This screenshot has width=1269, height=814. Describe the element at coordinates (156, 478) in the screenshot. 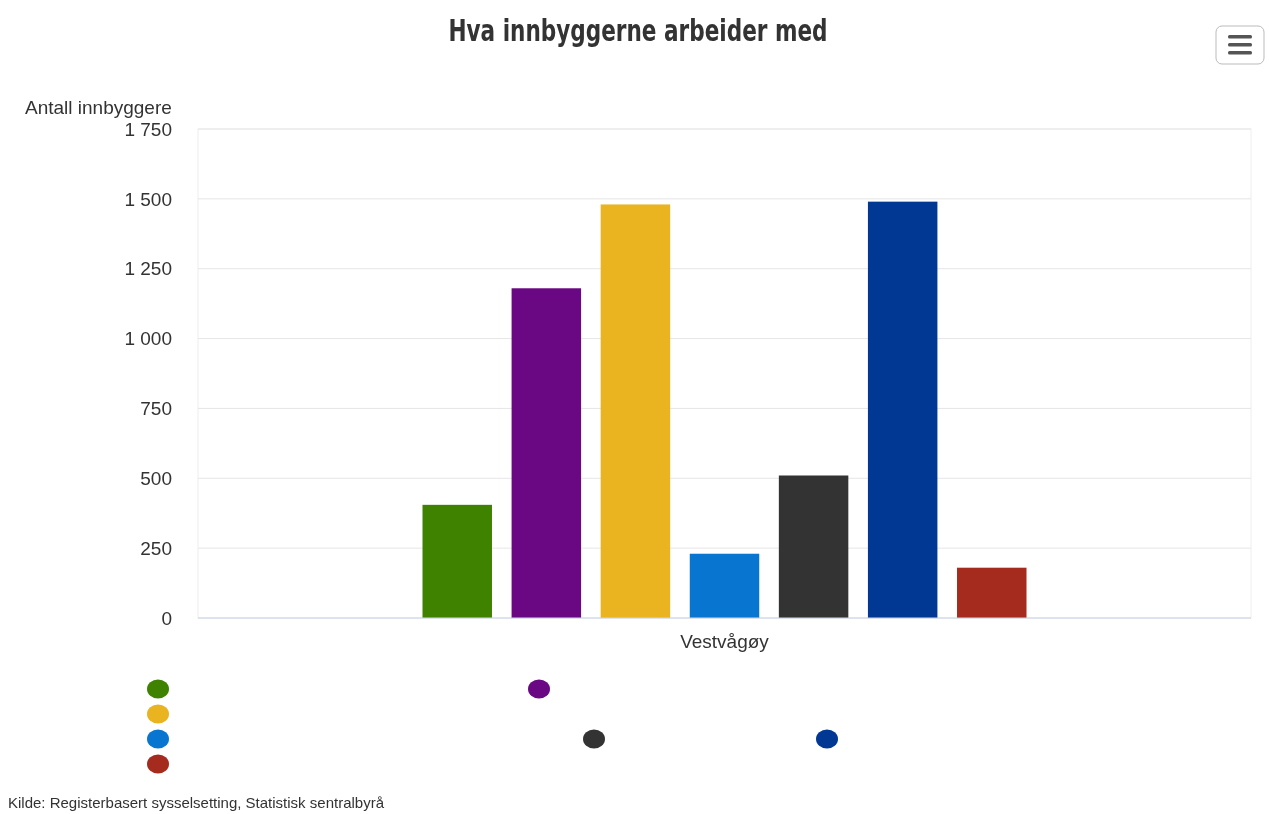

I see `y-tick-label: 500` at that location.